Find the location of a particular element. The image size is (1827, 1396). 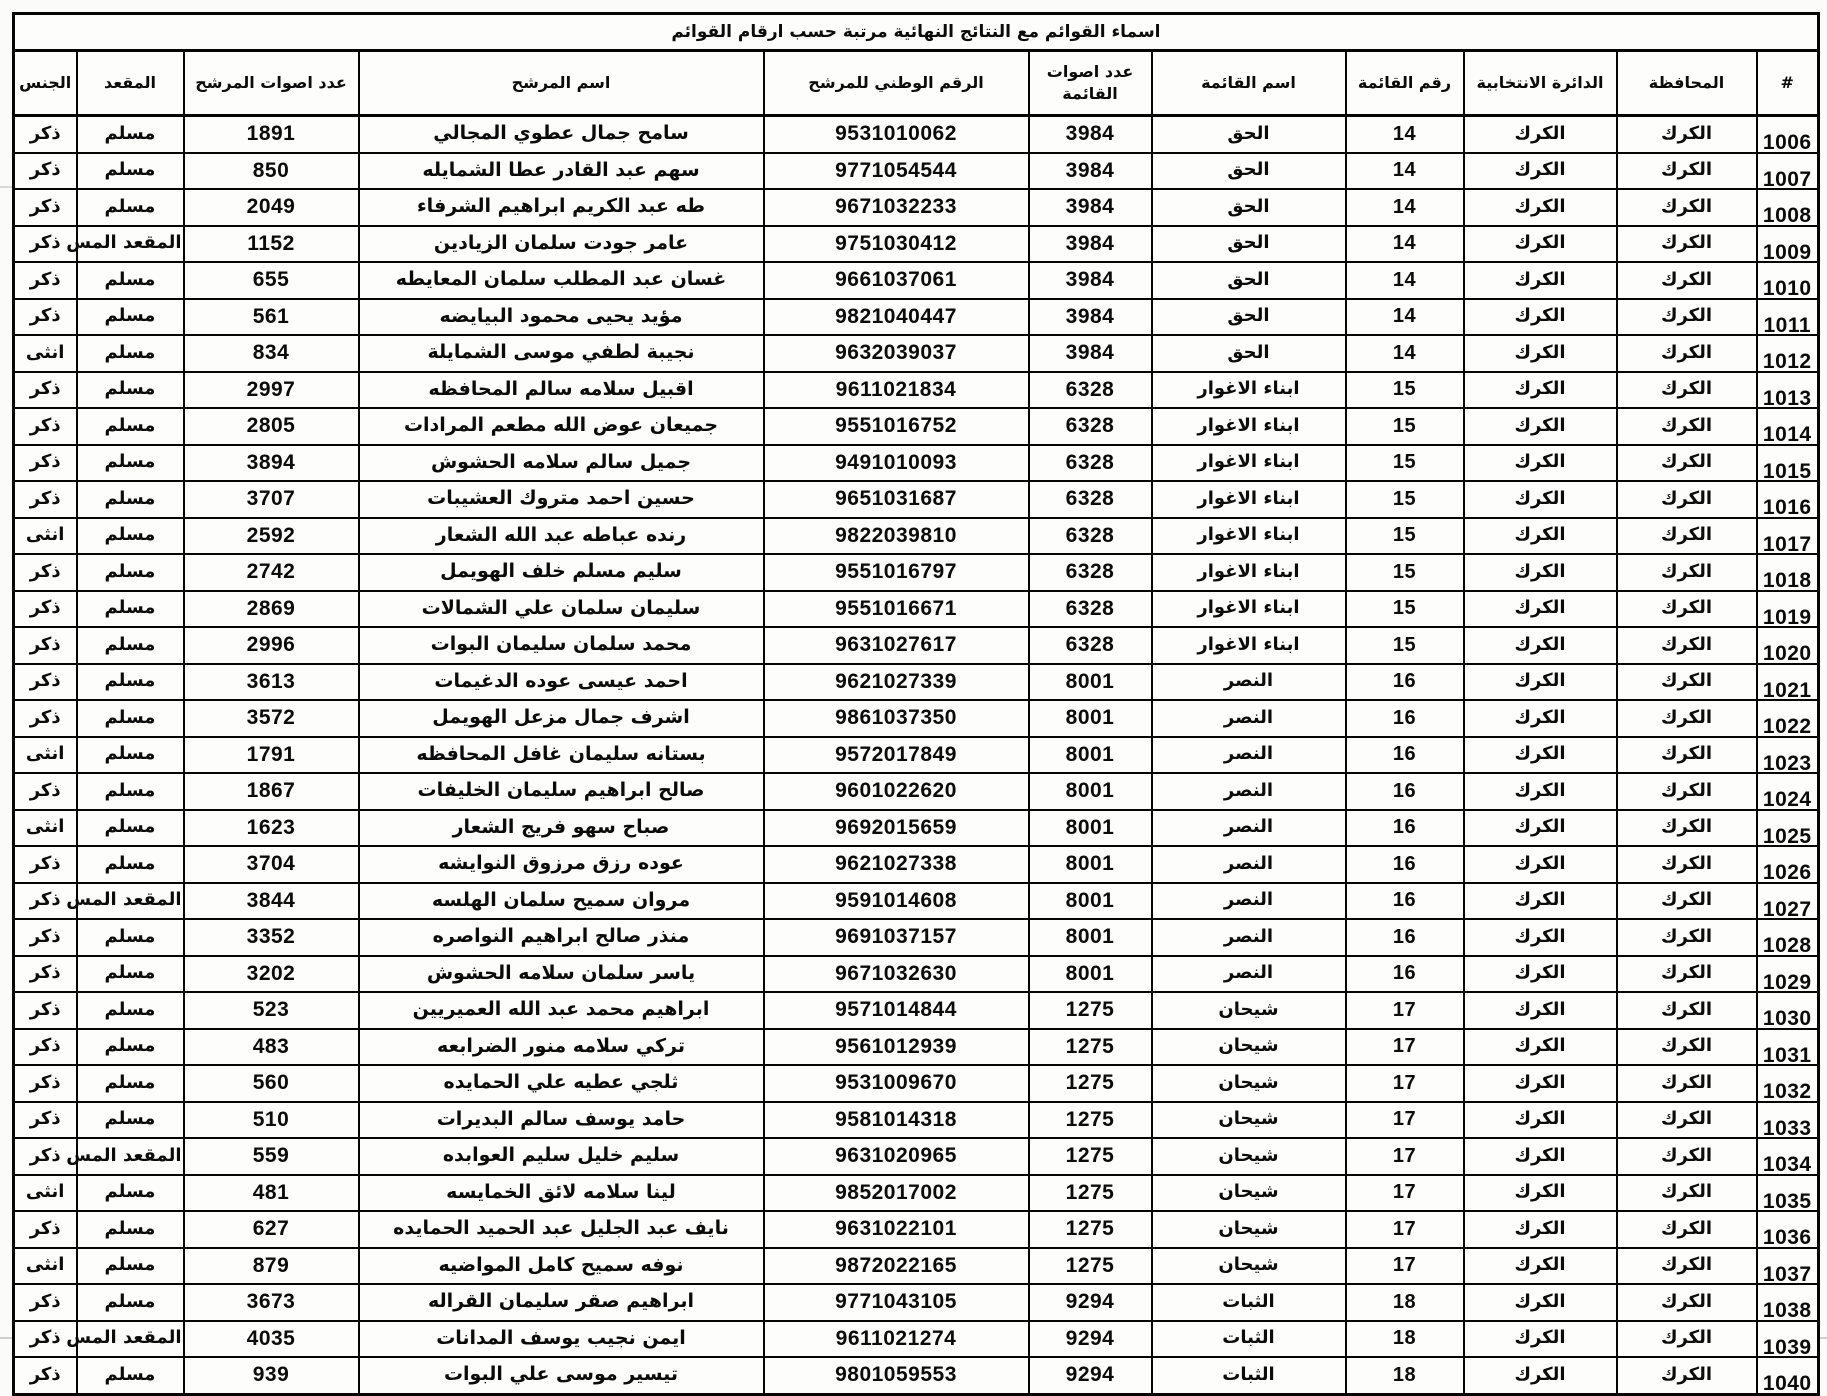

cell-candidate-name: احمد عيسى عوده الدغيمات is located at coordinates (561, 681).